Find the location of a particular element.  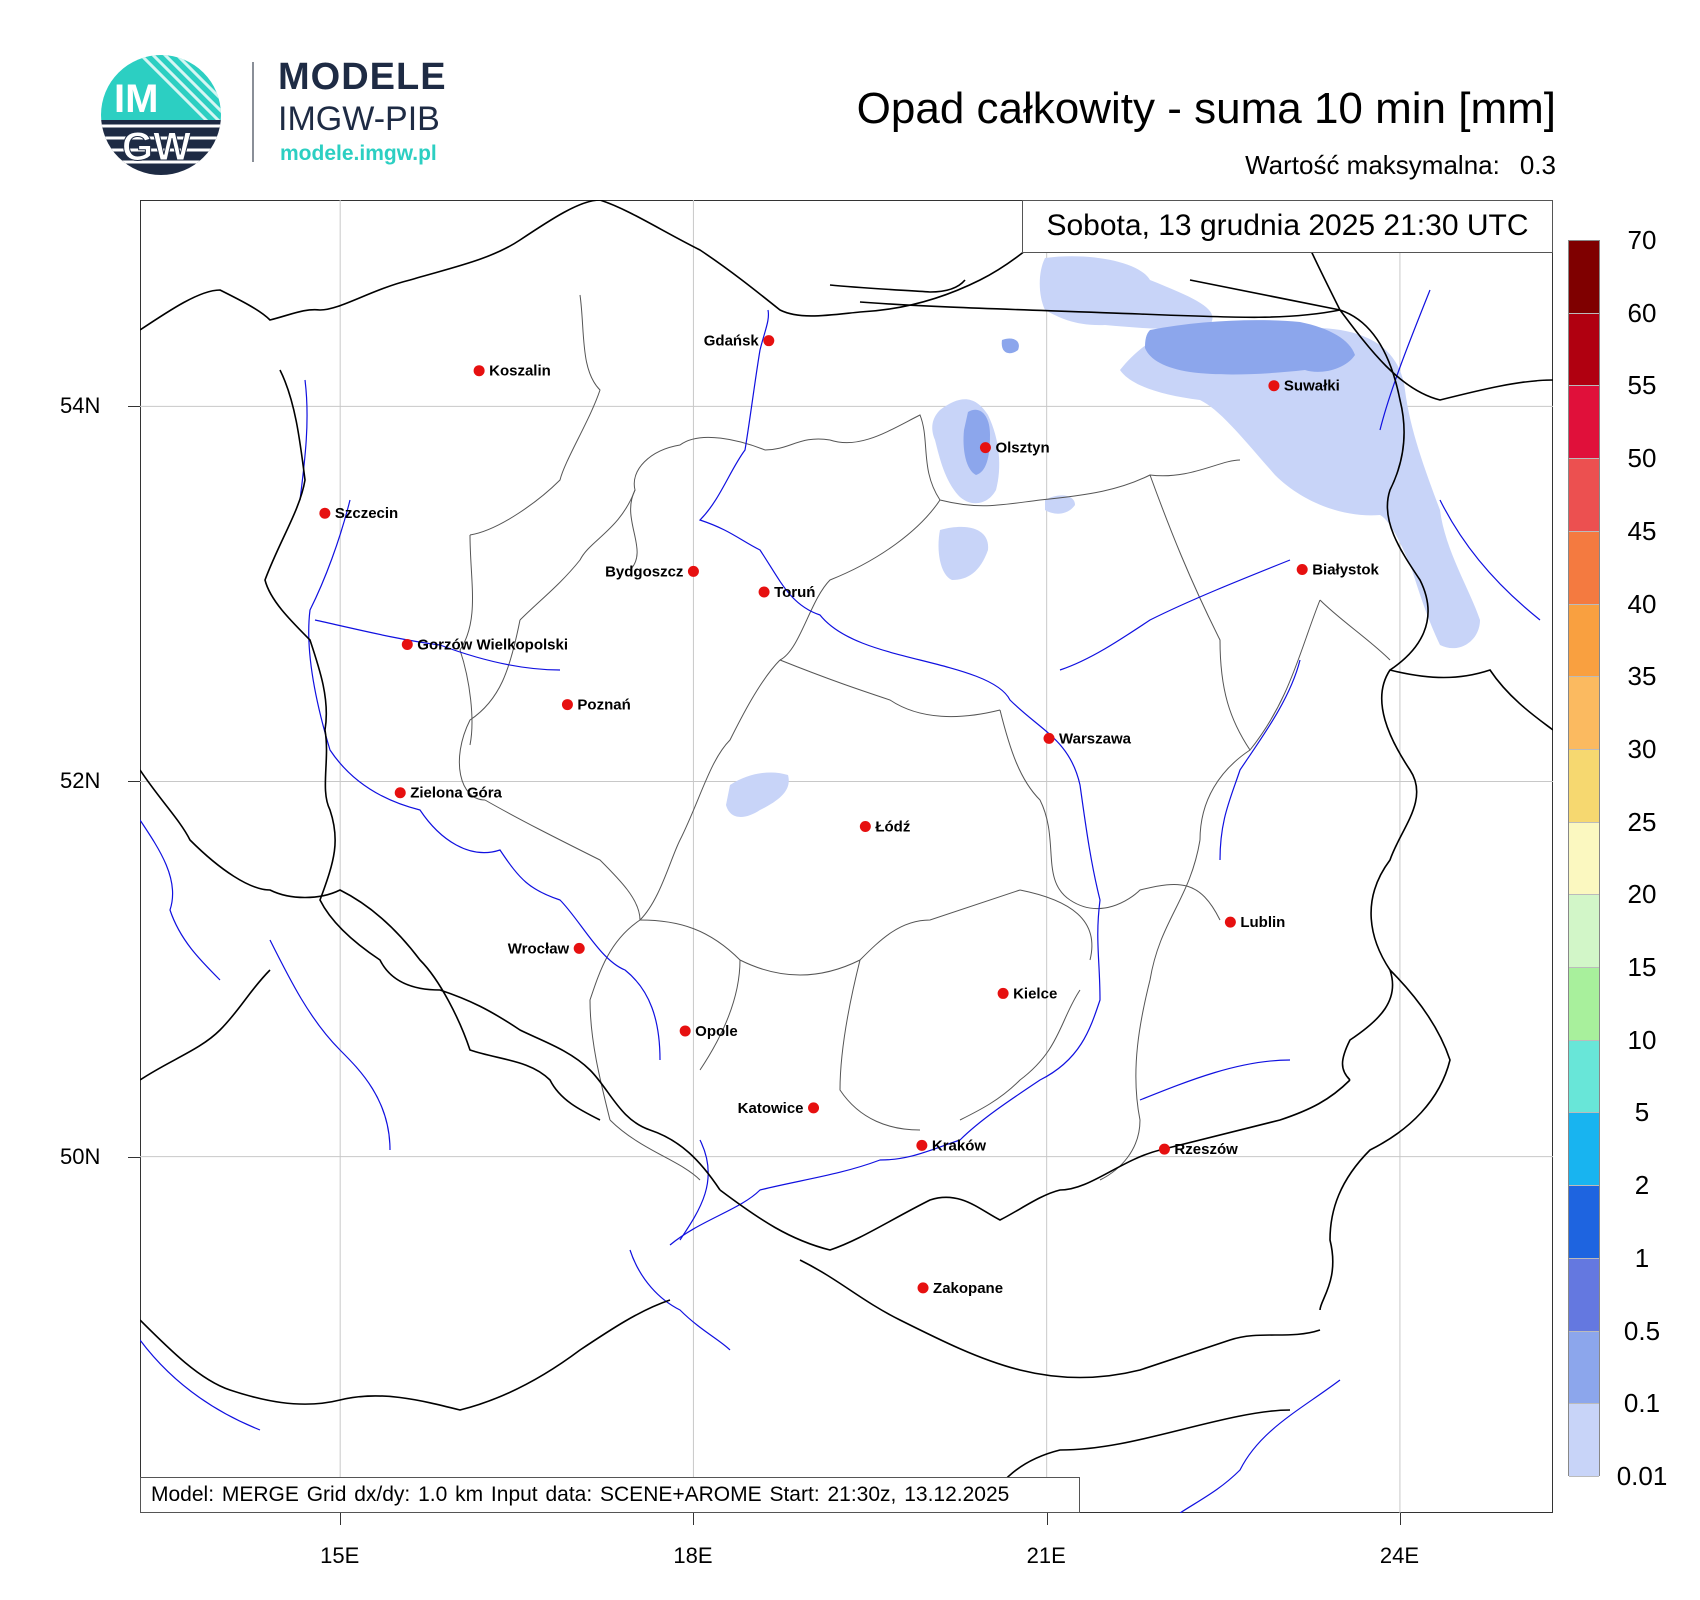

city-marker: Toruń is located at coordinates (786, 592).